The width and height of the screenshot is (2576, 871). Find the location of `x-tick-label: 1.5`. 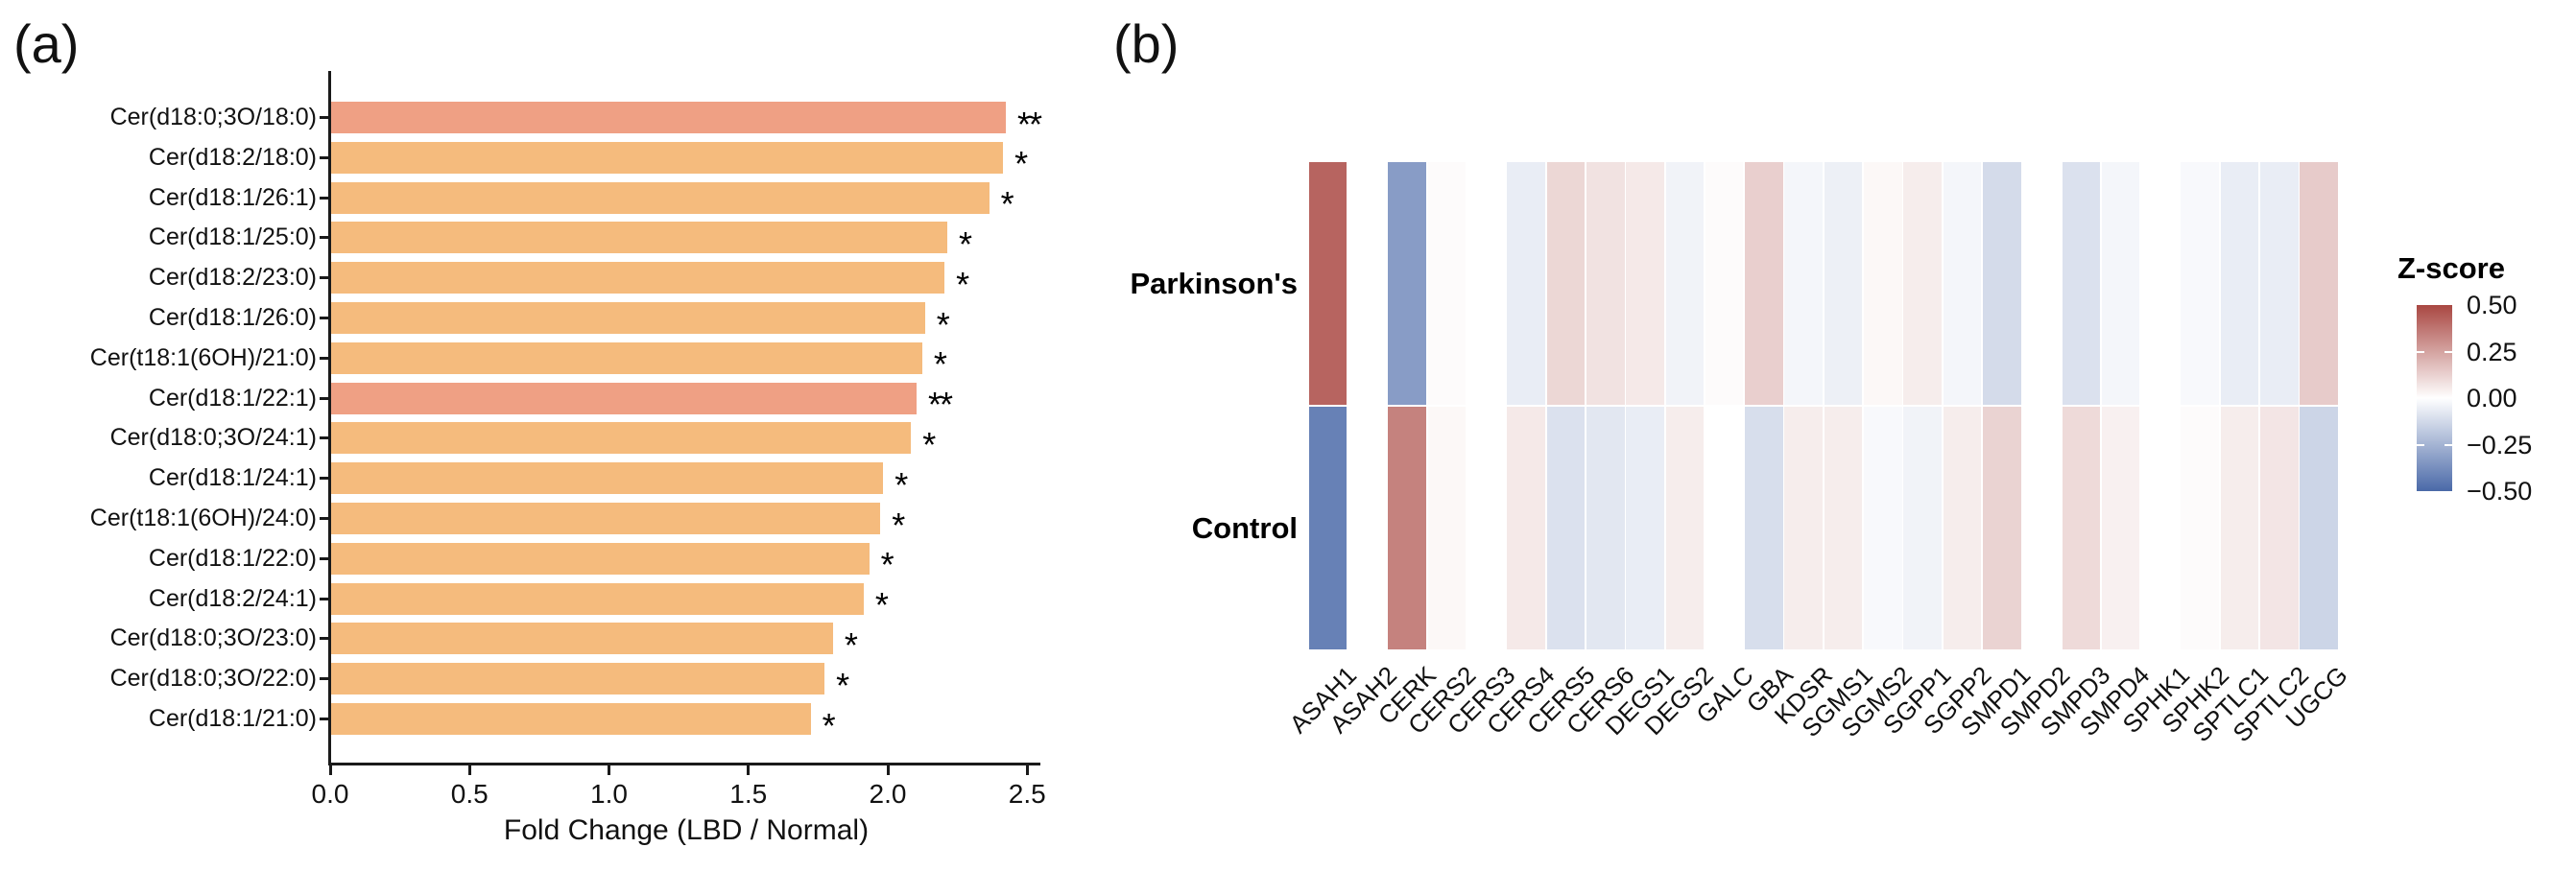

x-tick-label: 1.5 is located at coordinates (748, 794).